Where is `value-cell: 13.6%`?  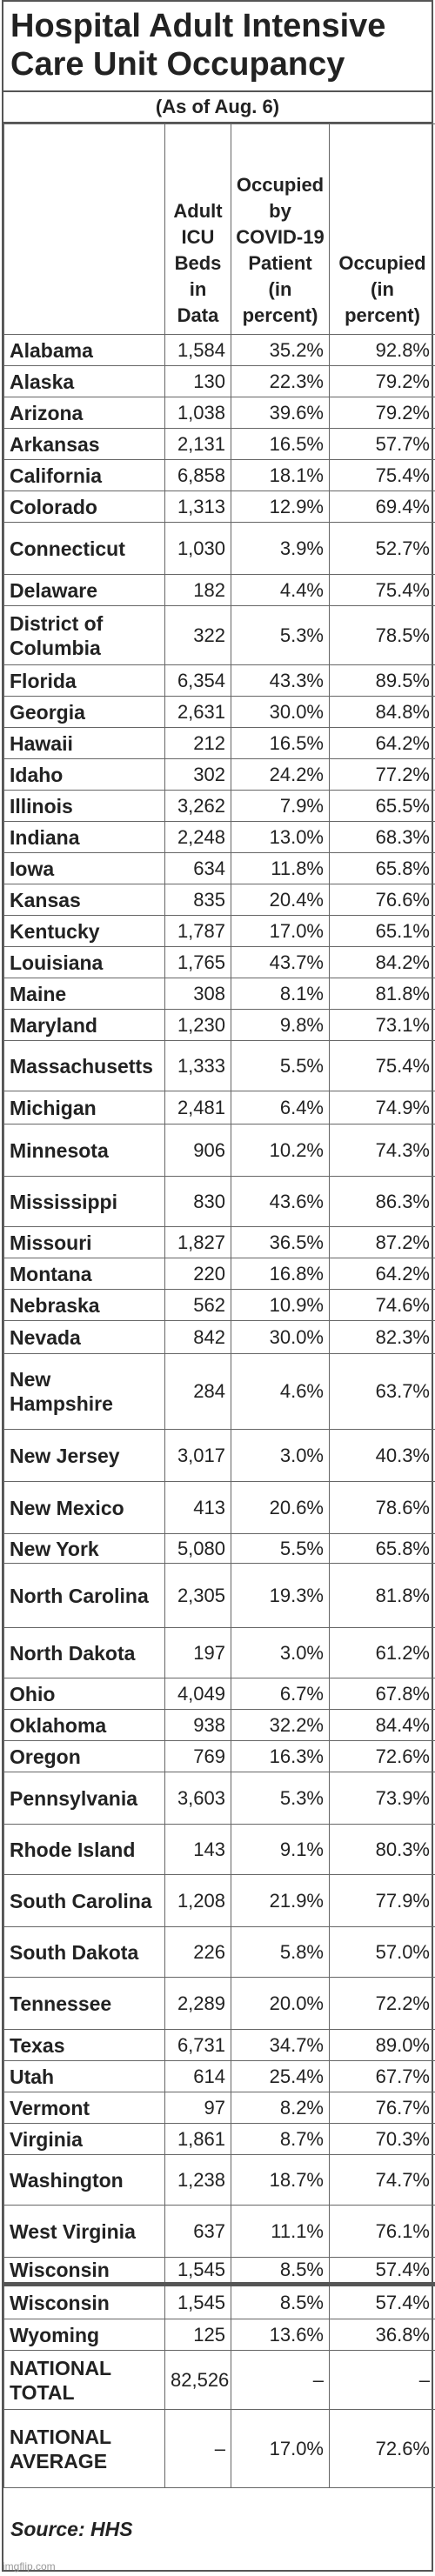
value-cell: 13.6% is located at coordinates (280, 2335).